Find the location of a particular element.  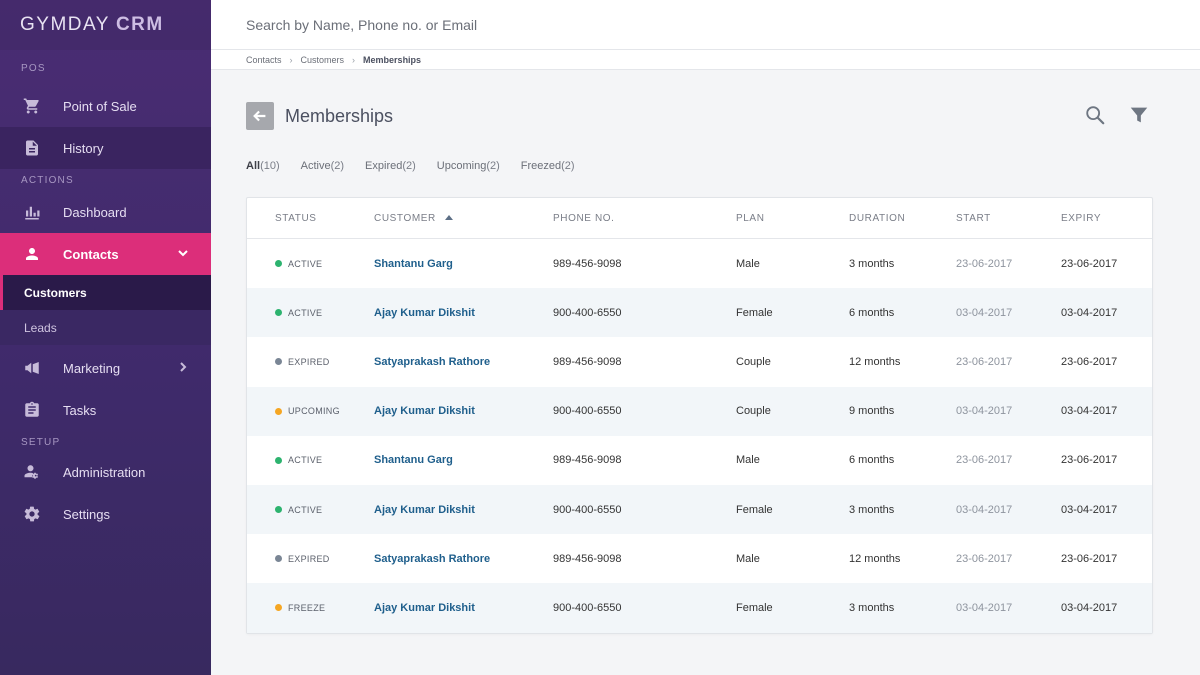

tab-active: Active(2) is located at coordinates (322, 166).